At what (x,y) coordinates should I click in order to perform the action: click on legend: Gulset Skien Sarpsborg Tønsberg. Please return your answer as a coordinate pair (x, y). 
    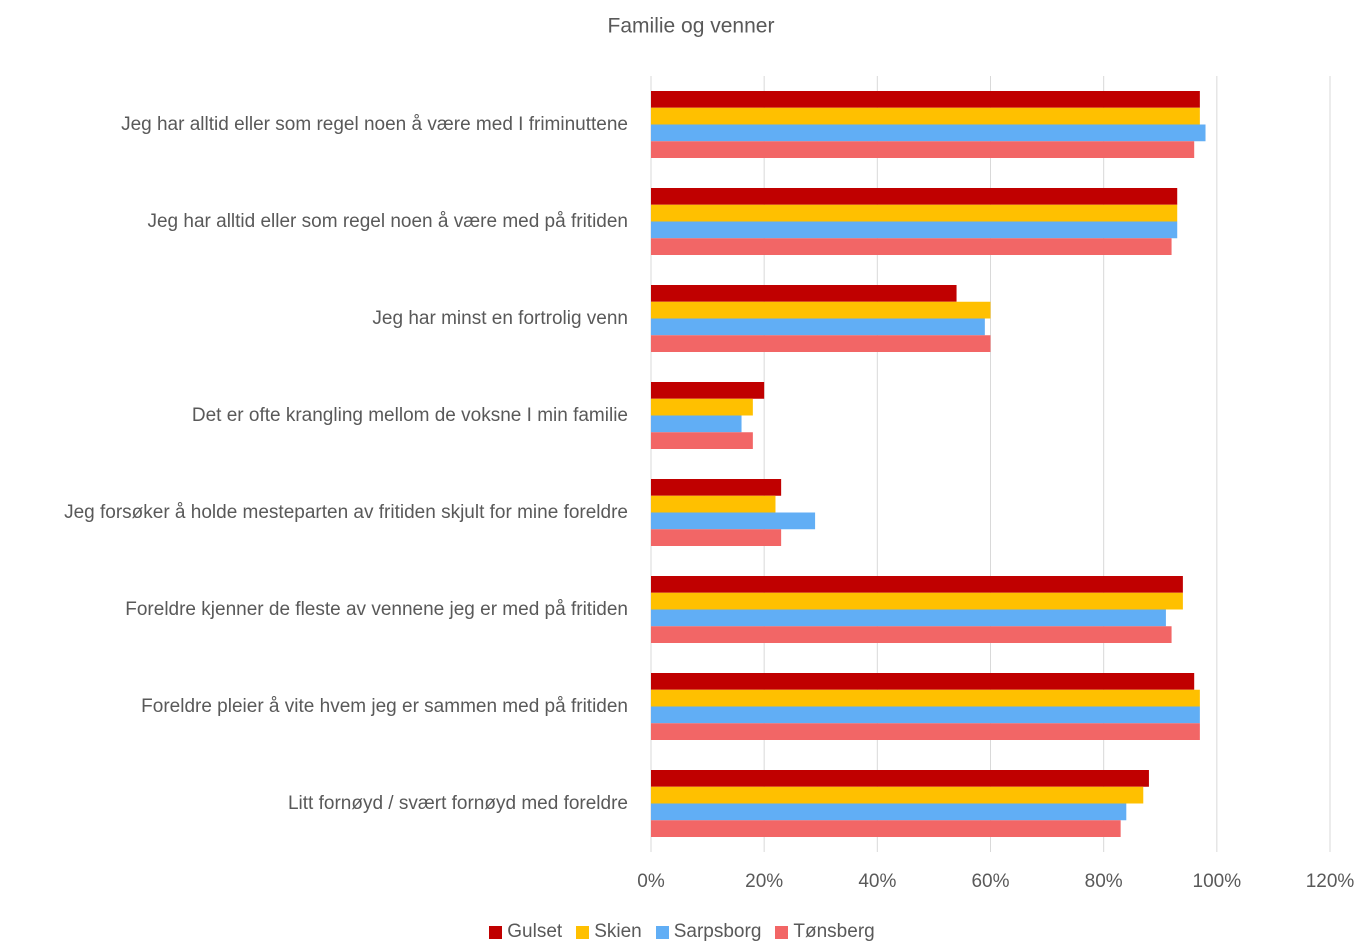
    Looking at the image, I should click on (682, 932).